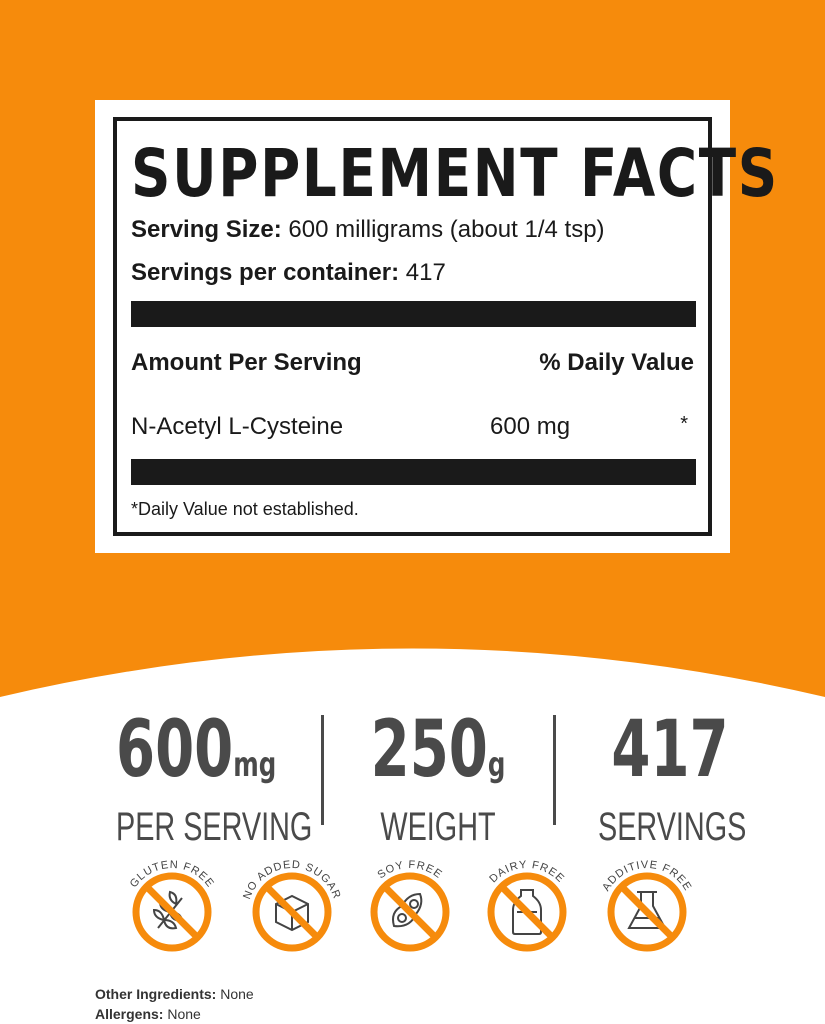 This screenshot has height=1024, width=825. I want to click on amount-header: Amount Per Serving, so click(246, 362).